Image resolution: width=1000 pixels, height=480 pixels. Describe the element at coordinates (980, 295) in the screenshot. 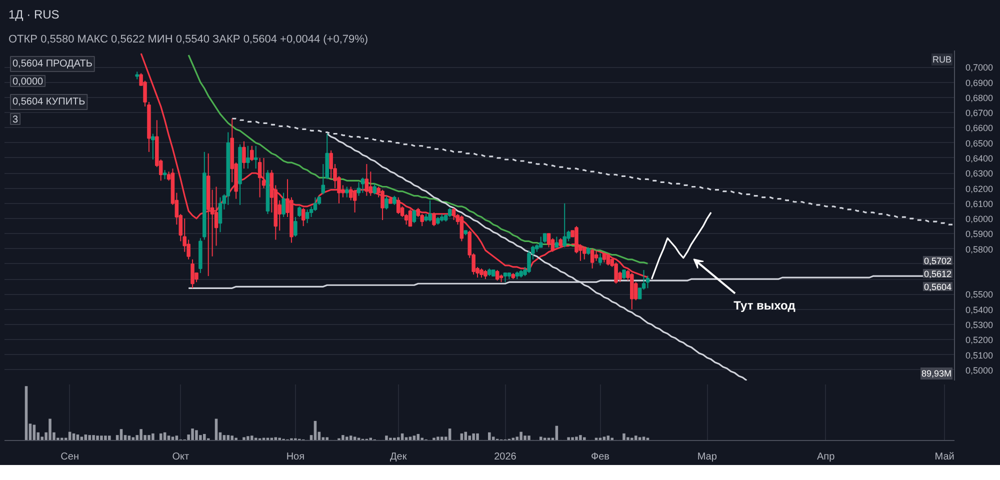

I see `y-tick-label: 0,5500` at that location.